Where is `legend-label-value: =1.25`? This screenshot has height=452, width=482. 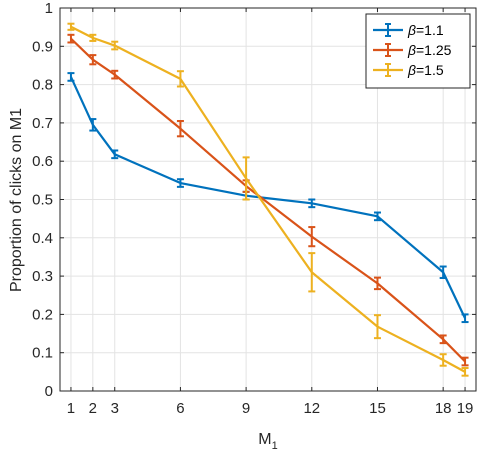
legend-label-value: =1.25 is located at coordinates (434, 50).